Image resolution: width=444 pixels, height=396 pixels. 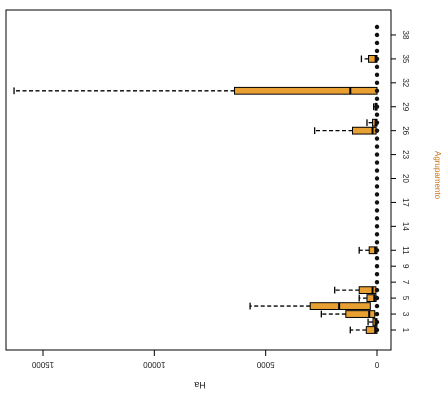 I want to click on y-tick-label: 9, so click(x=405, y=266).